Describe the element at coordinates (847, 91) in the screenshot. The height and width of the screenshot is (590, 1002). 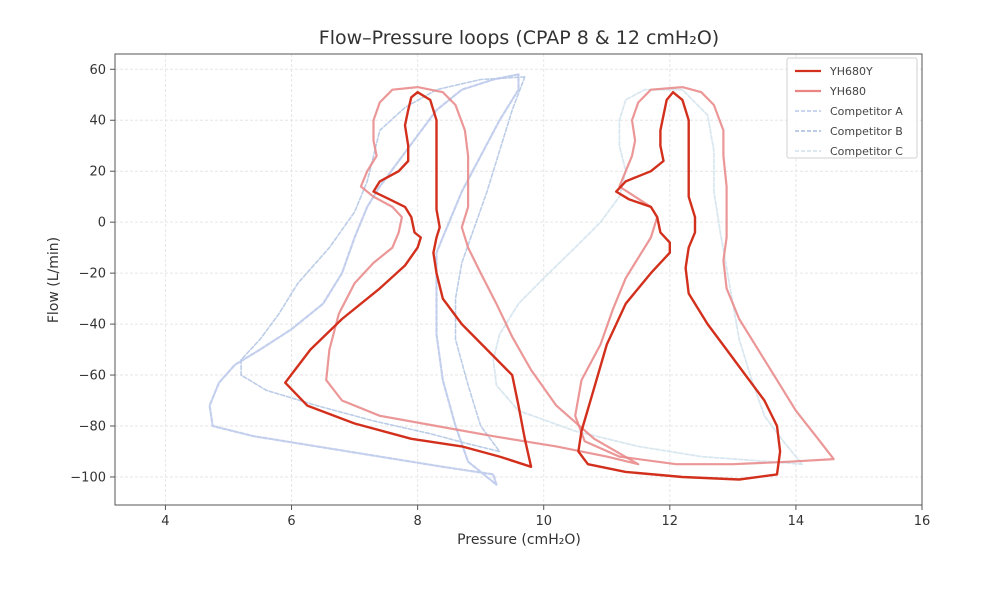
I see `legend-label-yh680: YH680` at that location.